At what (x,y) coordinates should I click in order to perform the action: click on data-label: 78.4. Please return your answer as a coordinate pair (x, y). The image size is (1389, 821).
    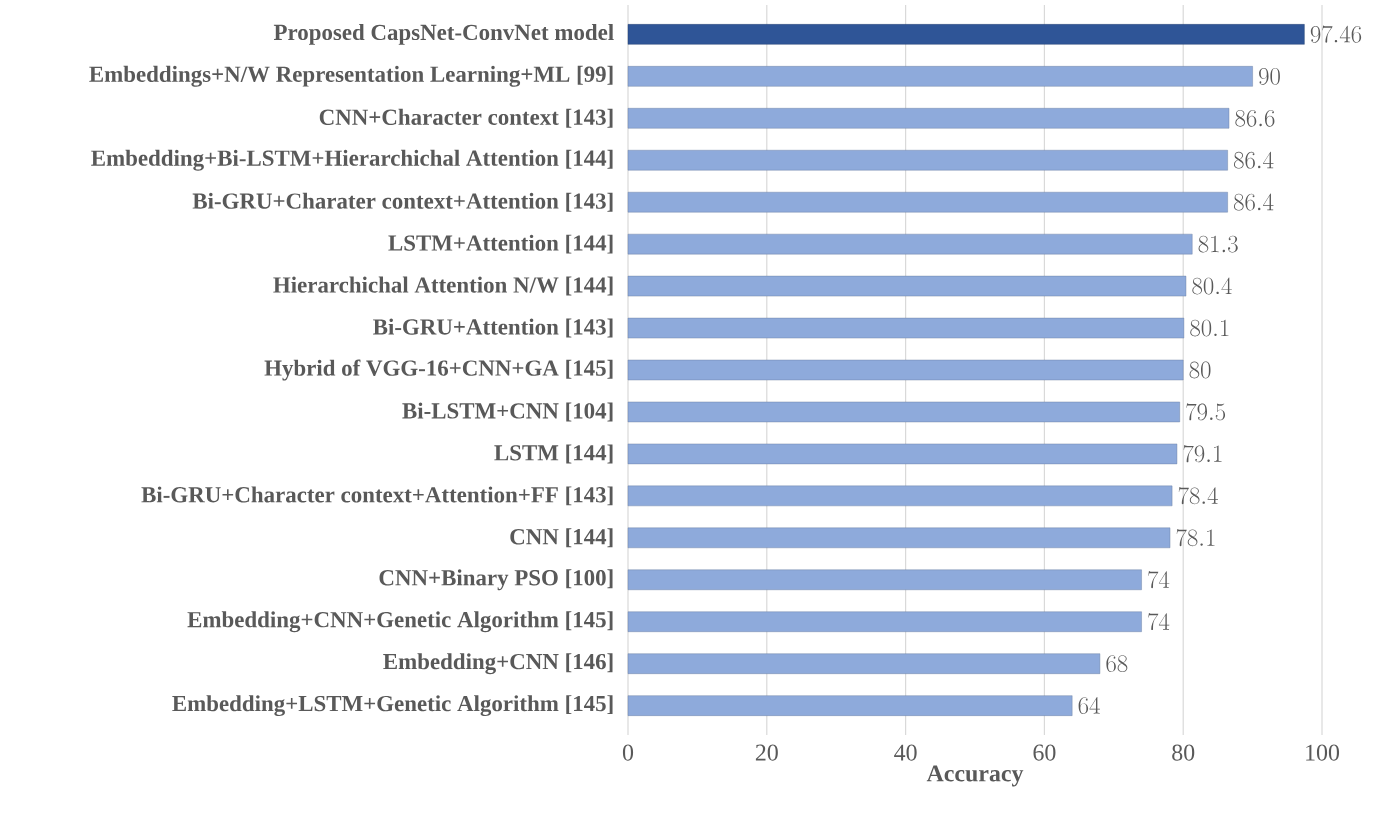
    Looking at the image, I should click on (1198, 496).